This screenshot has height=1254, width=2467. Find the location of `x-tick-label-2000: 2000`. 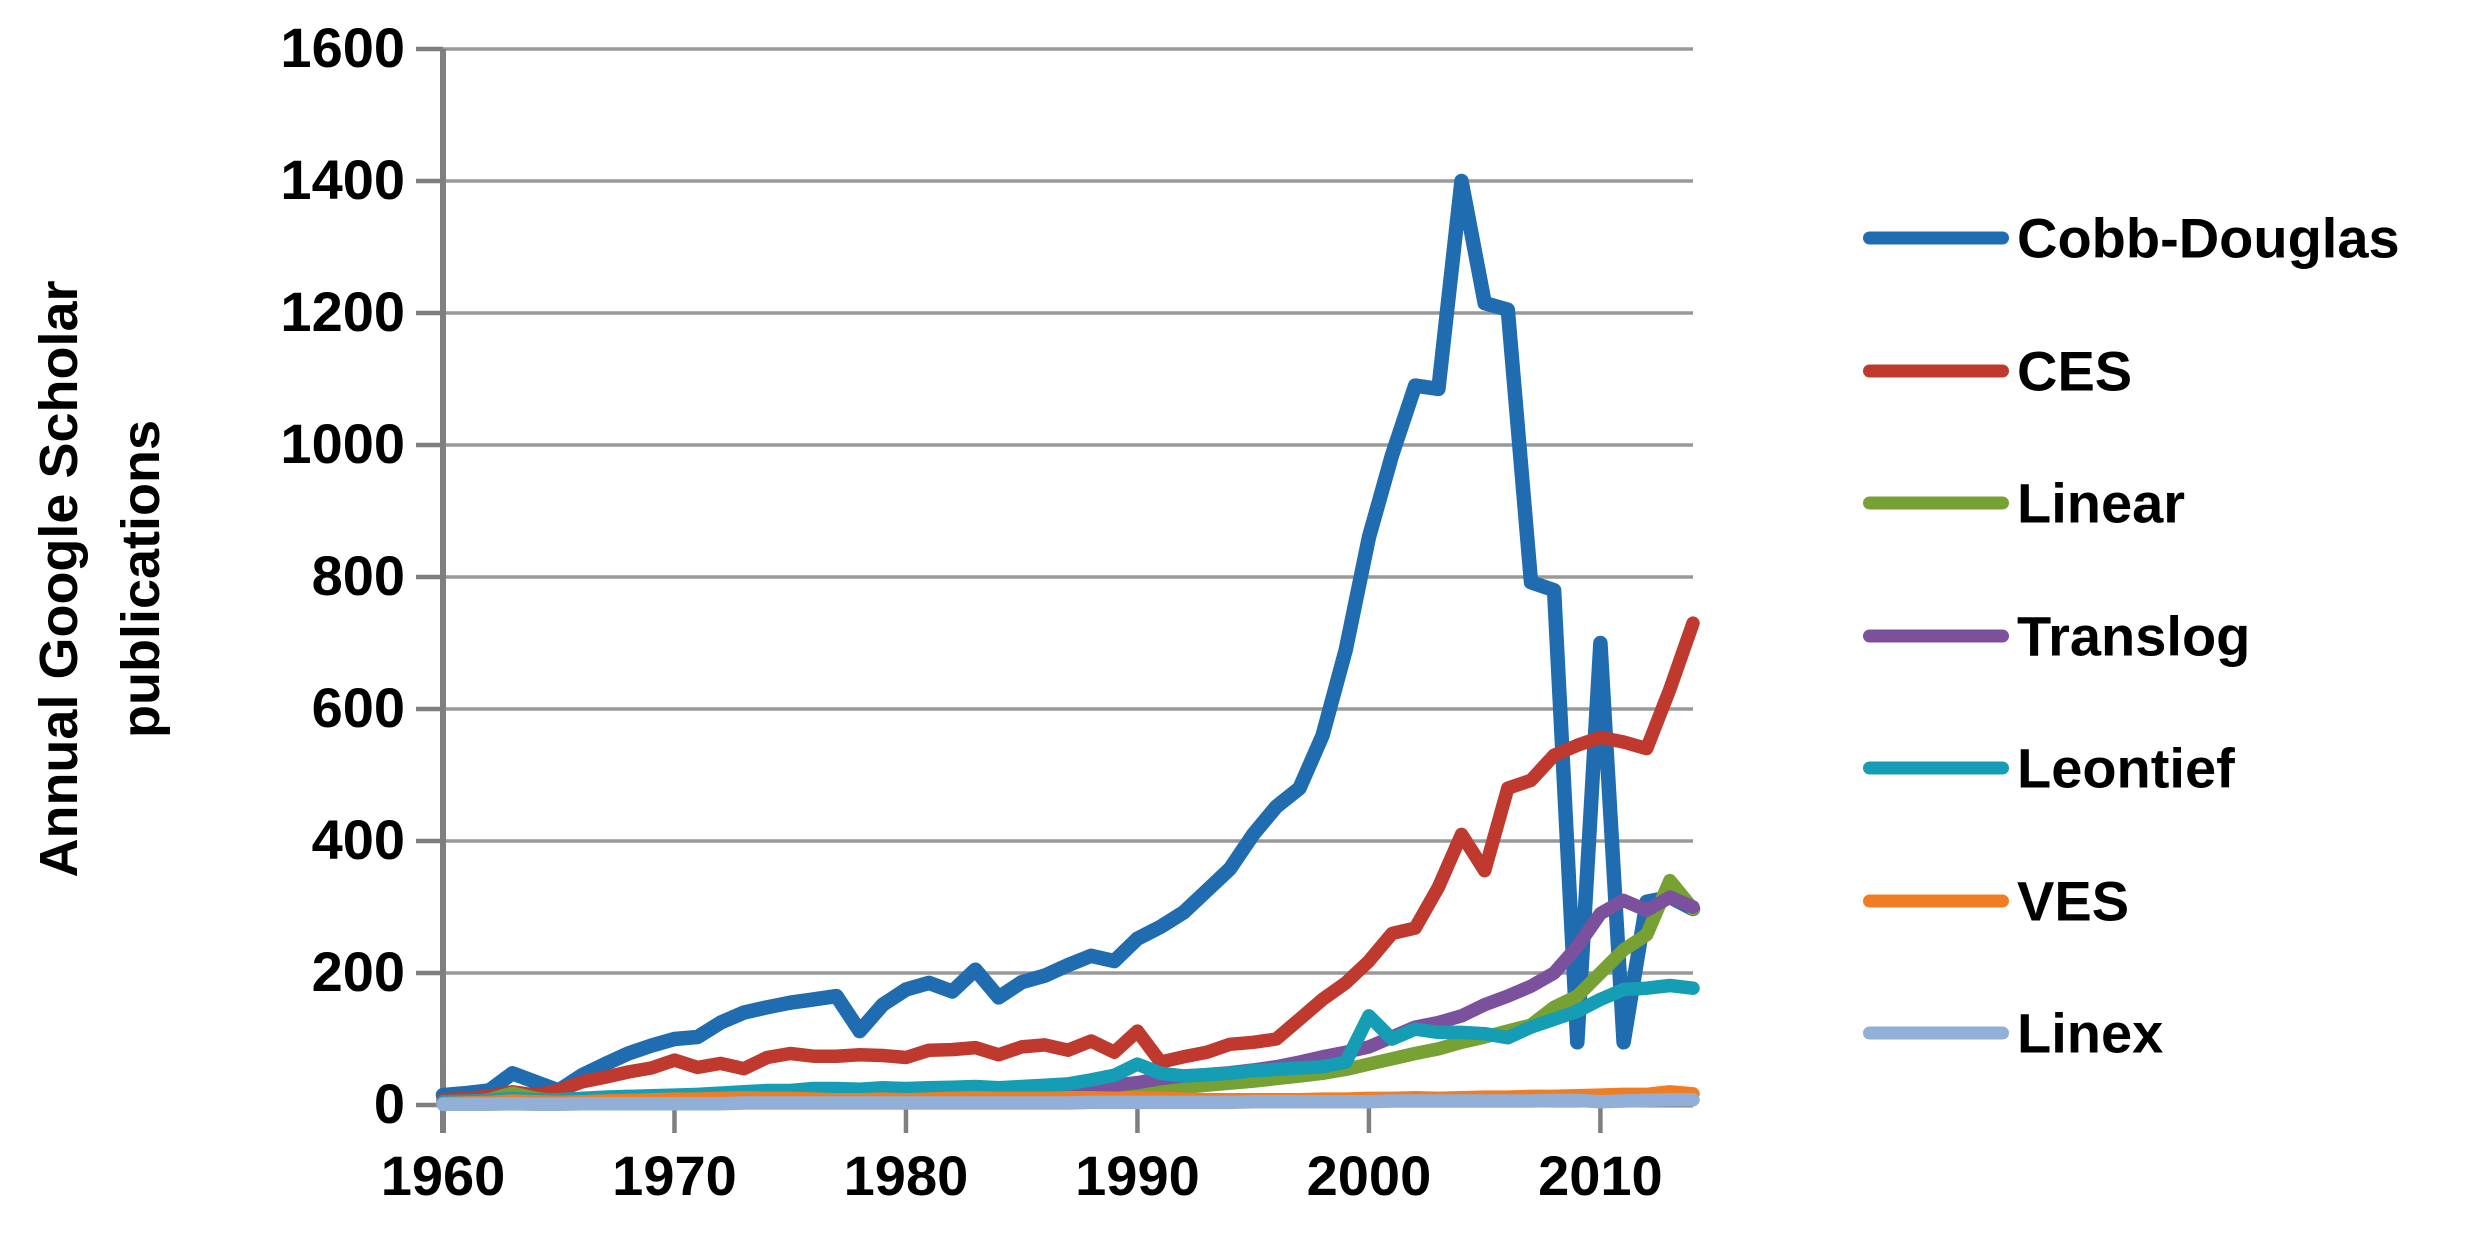

x-tick-label-2000: 2000 is located at coordinates (1369, 1175).